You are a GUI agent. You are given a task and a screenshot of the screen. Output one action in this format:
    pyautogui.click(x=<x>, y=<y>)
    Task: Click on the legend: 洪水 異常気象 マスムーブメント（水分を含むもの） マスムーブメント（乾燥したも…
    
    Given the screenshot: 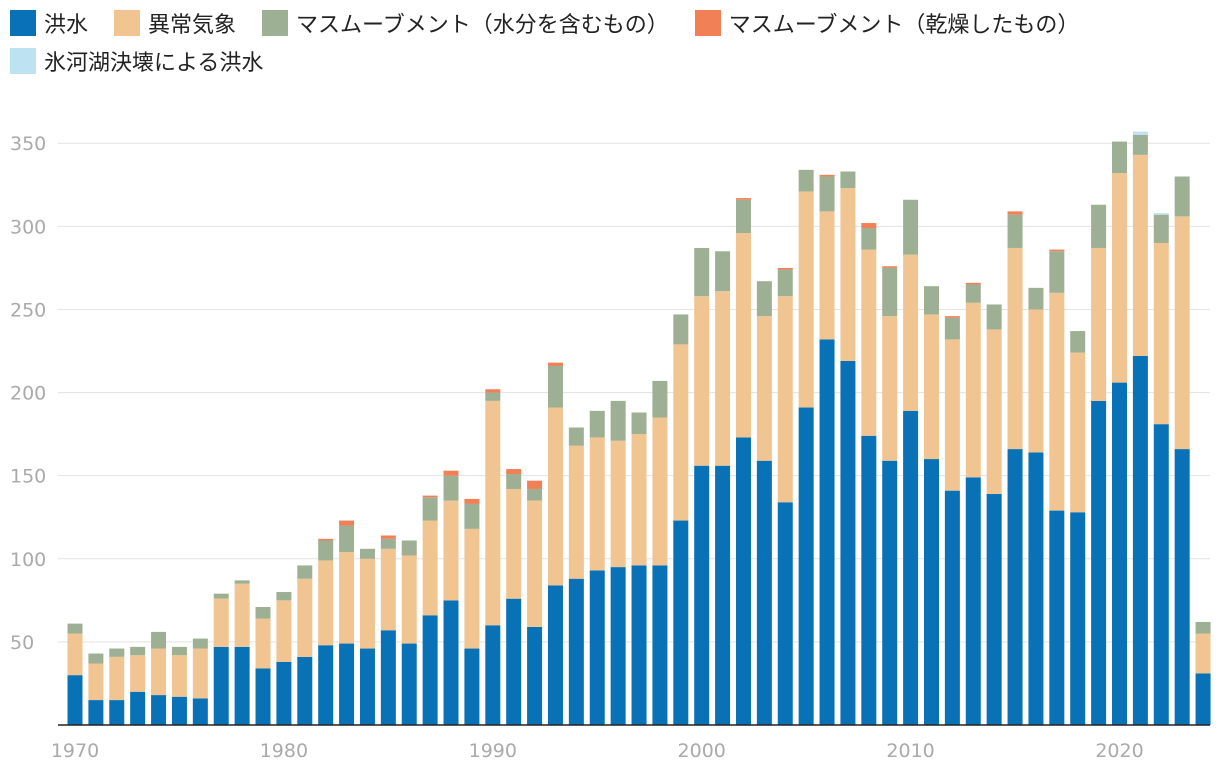 What is the action you would take?
    pyautogui.click(x=610, y=46)
    